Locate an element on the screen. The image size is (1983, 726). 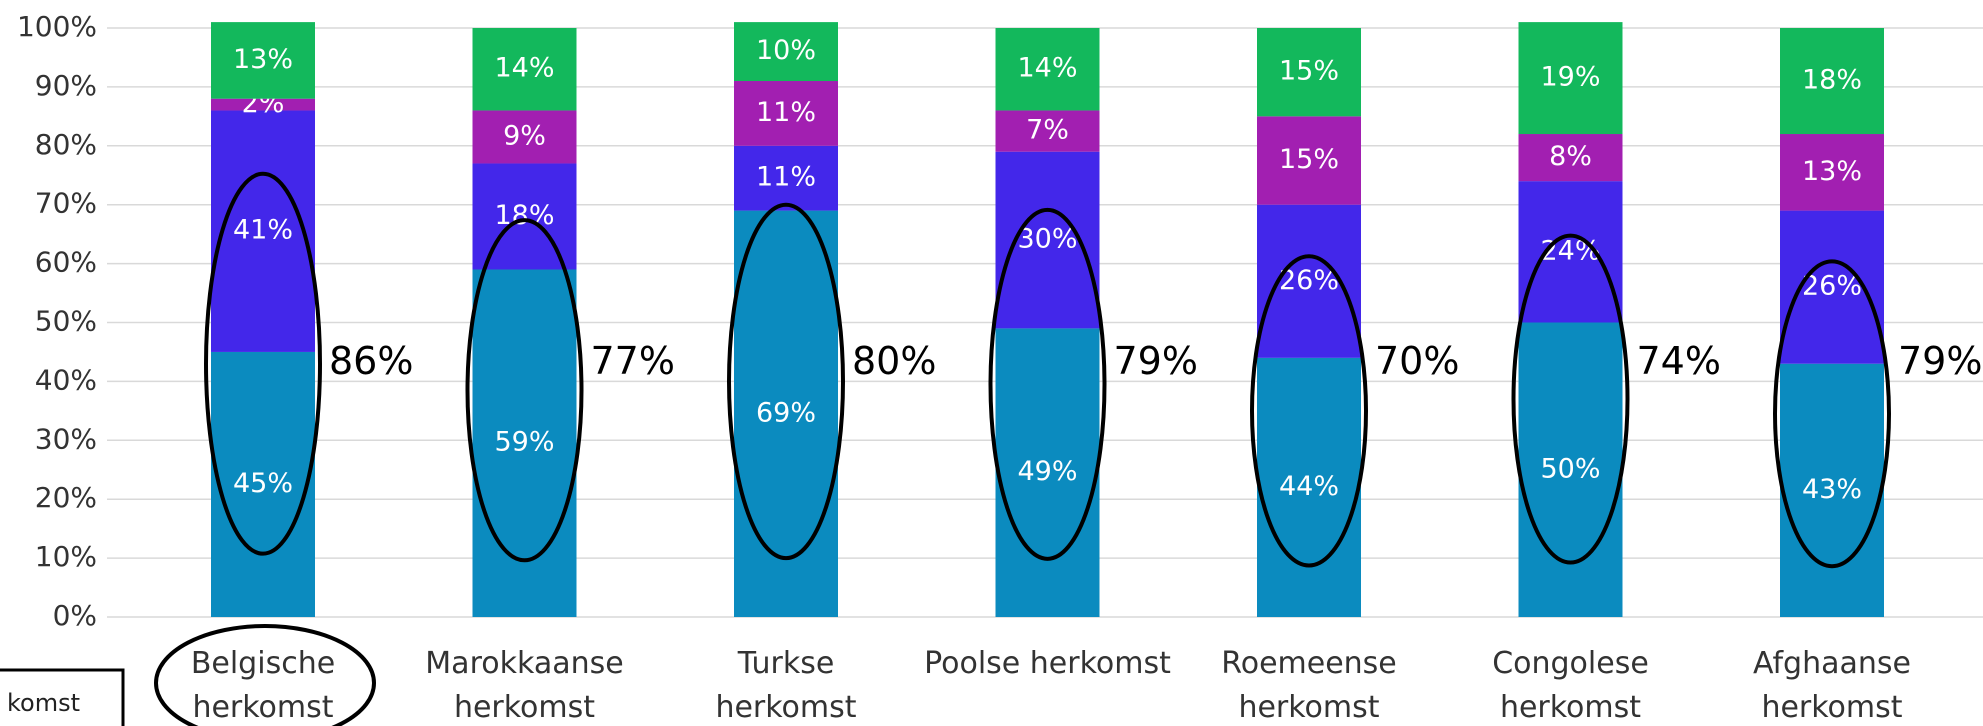
y-tick-label: 80% is located at coordinates (66, 144).